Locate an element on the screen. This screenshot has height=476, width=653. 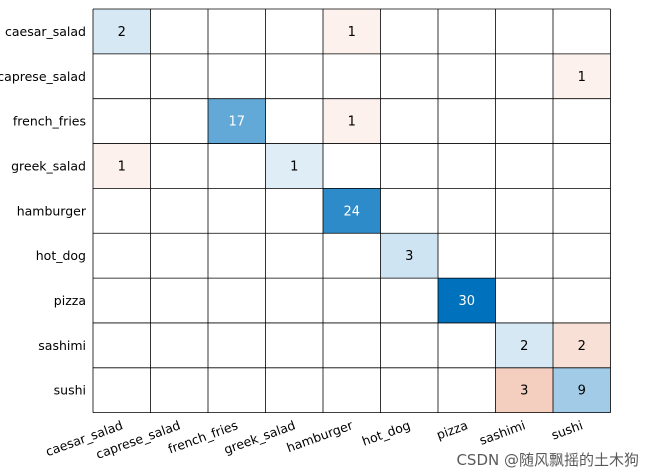
cell-value-label: 9 is located at coordinates (582, 391).